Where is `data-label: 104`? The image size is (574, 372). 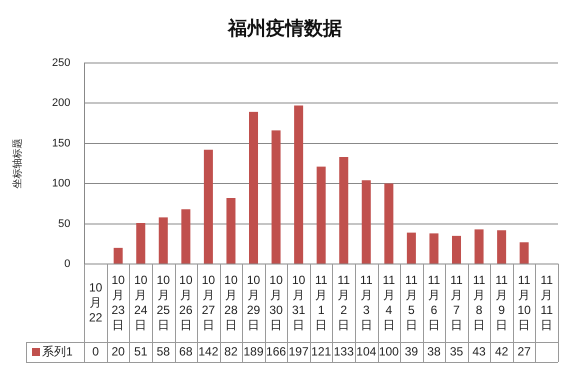
data-label: 104 is located at coordinates (366, 351).